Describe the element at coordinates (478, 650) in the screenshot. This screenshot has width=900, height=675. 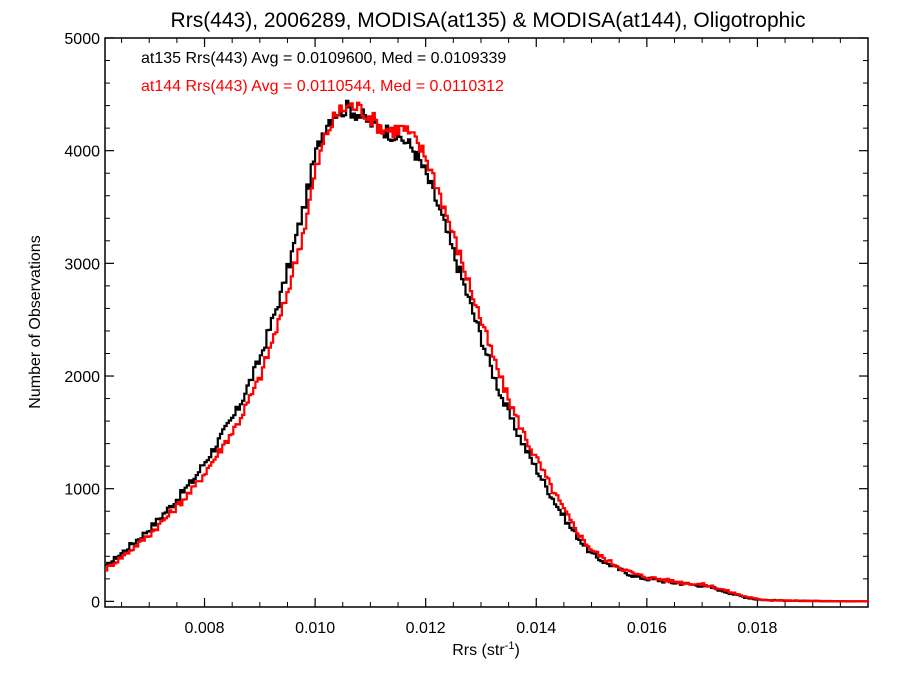
I see `x-axis-label-main: Rrs (str` at that location.